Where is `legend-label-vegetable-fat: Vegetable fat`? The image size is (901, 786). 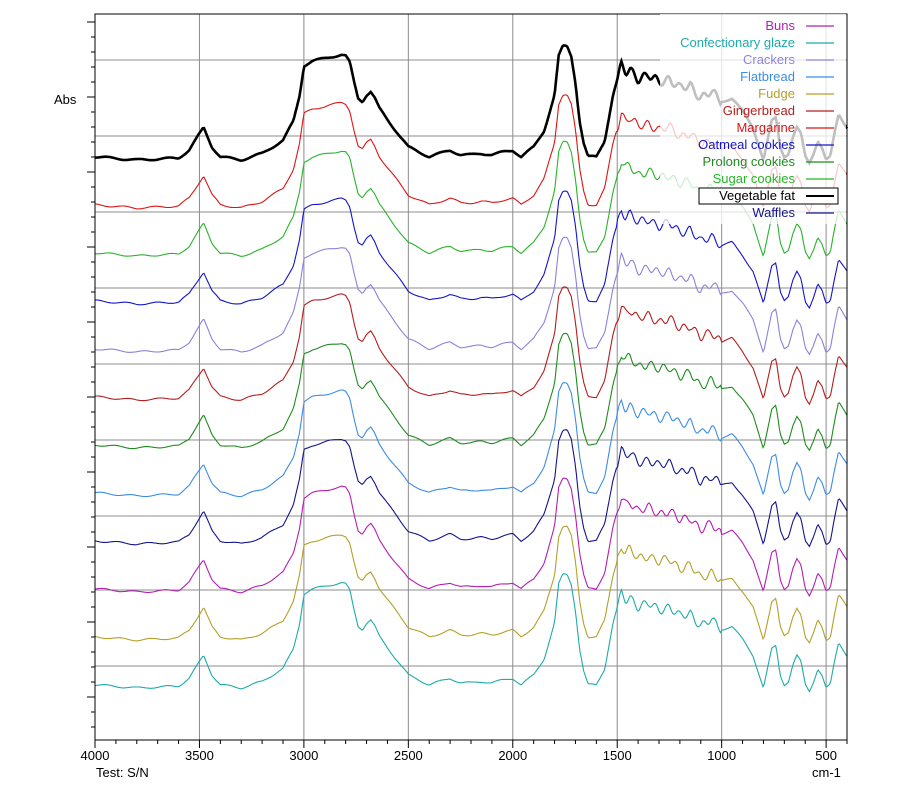 legend-label-vegetable-fat: Vegetable fat is located at coordinates (757, 195).